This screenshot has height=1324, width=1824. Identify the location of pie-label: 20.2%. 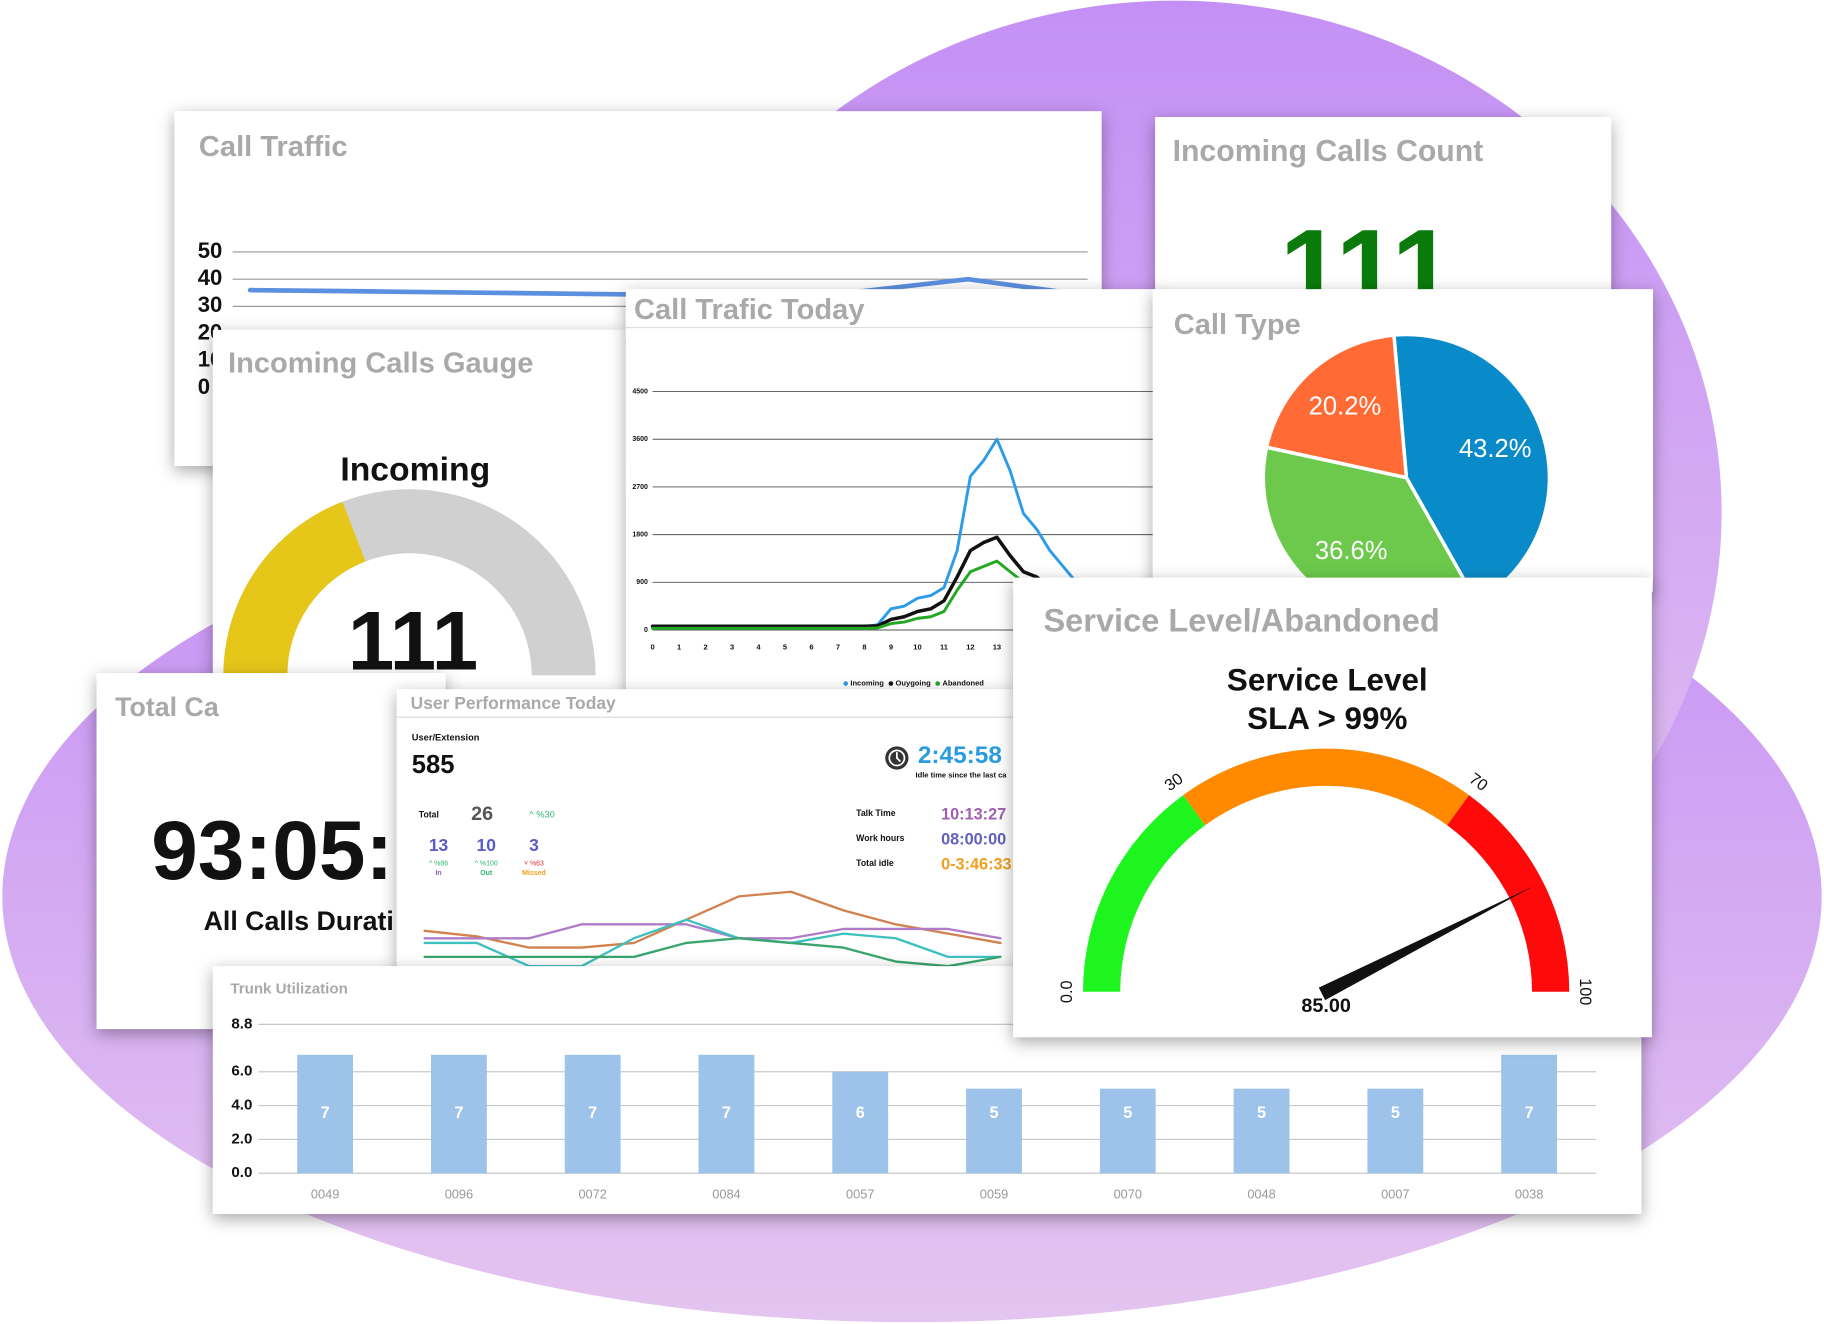
(1345, 407).